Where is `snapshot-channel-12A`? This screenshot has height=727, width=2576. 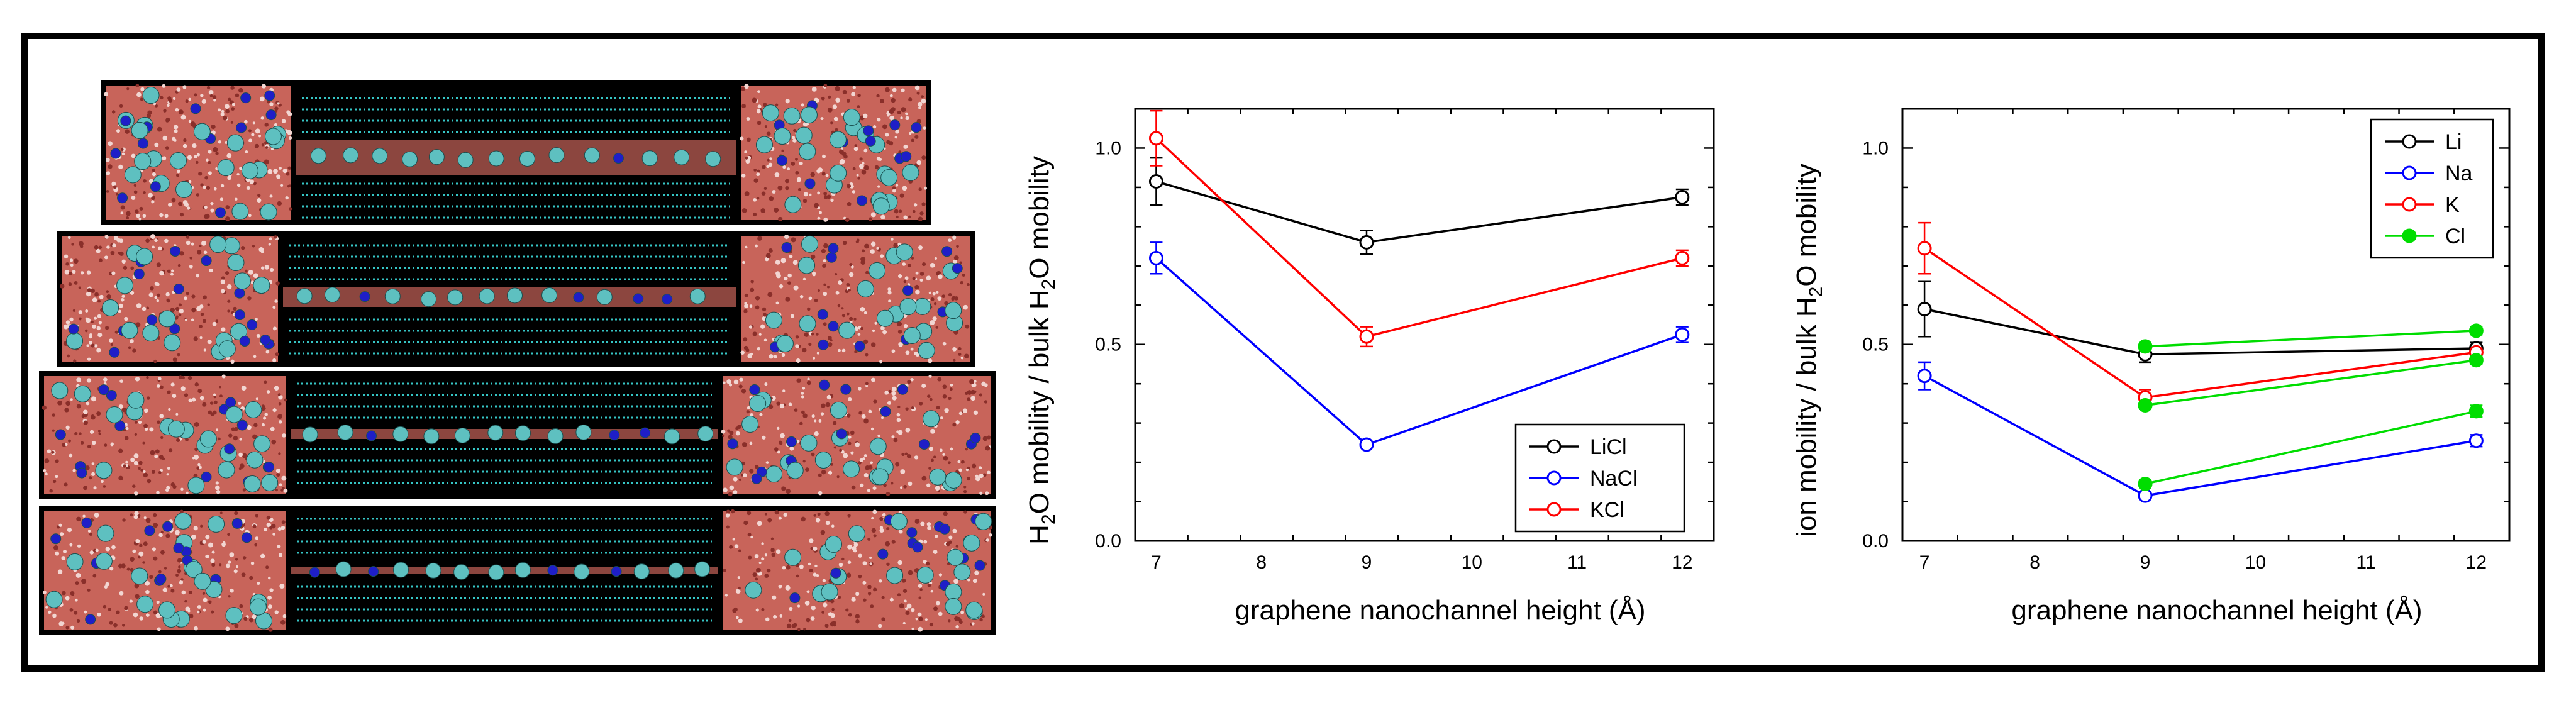
snapshot-channel-12A is located at coordinates (516, 153).